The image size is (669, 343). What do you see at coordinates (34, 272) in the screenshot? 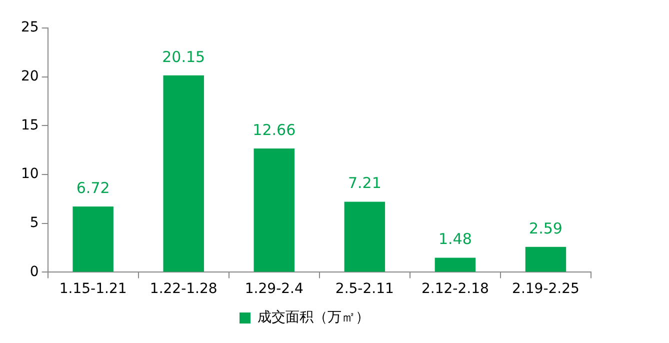
I see `y-tick-label: 0` at bounding box center [34, 272].